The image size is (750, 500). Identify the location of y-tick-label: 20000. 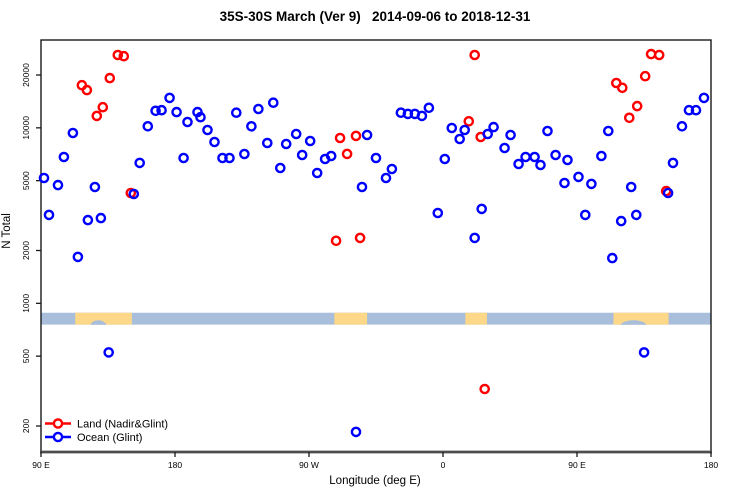
(26, 75).